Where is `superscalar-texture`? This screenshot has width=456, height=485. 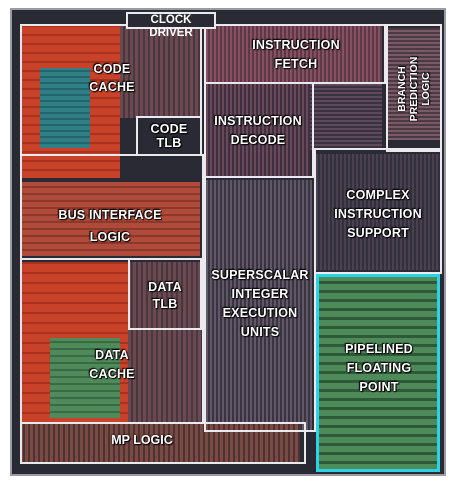
superscalar-texture is located at coordinates (259, 305).